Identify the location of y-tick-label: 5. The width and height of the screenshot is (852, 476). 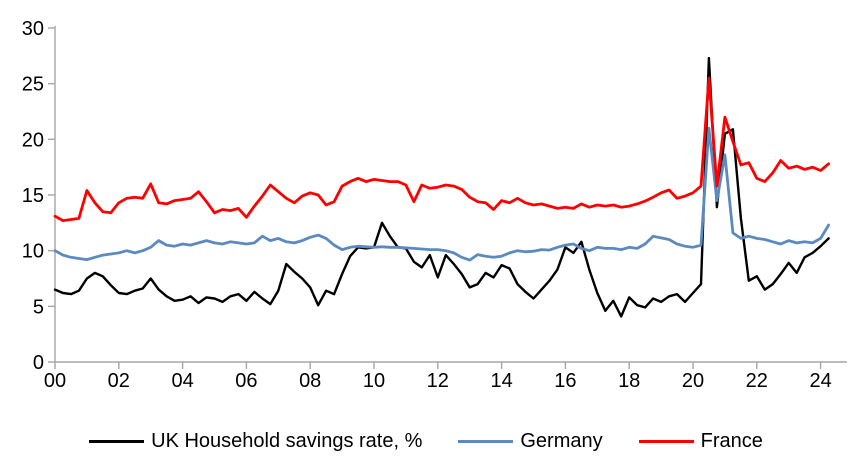
(38, 307).